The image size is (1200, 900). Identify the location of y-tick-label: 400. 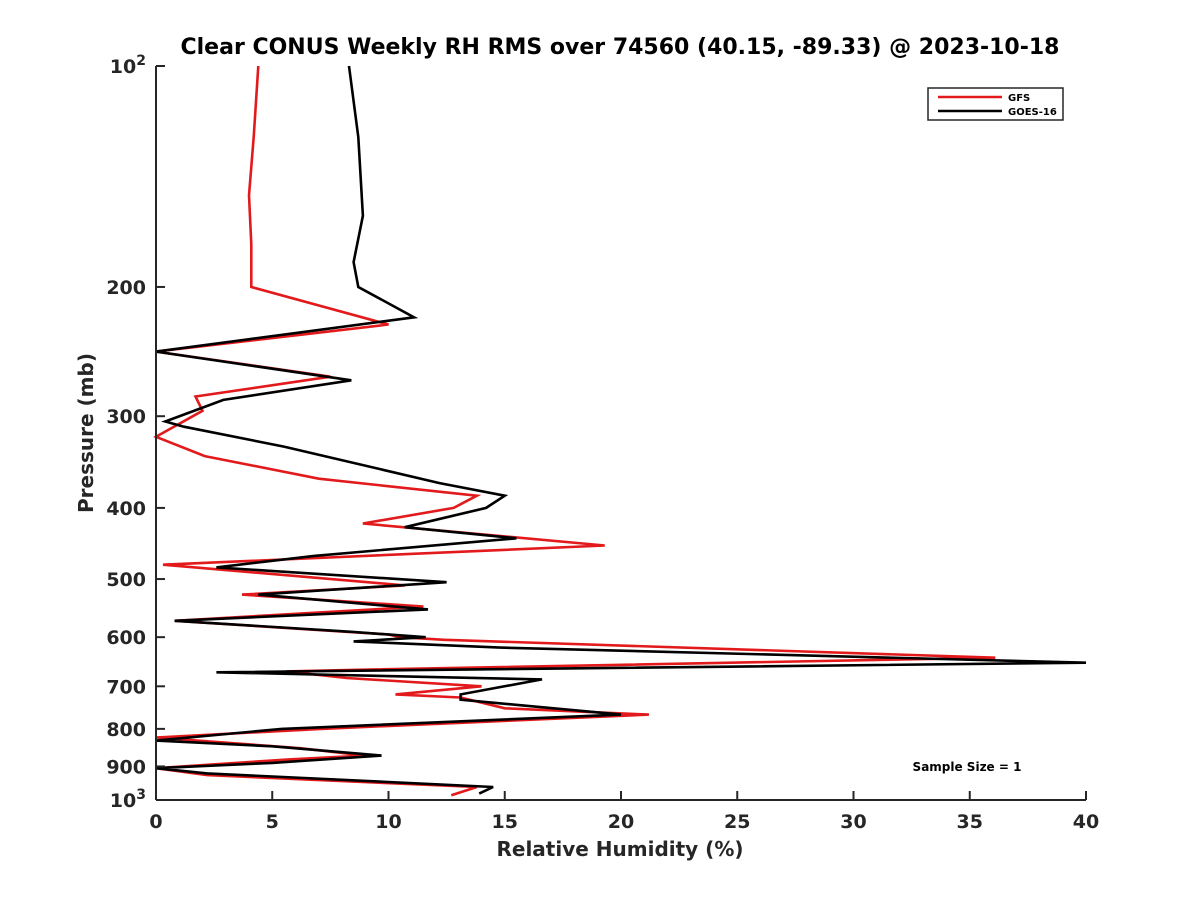
(126, 509).